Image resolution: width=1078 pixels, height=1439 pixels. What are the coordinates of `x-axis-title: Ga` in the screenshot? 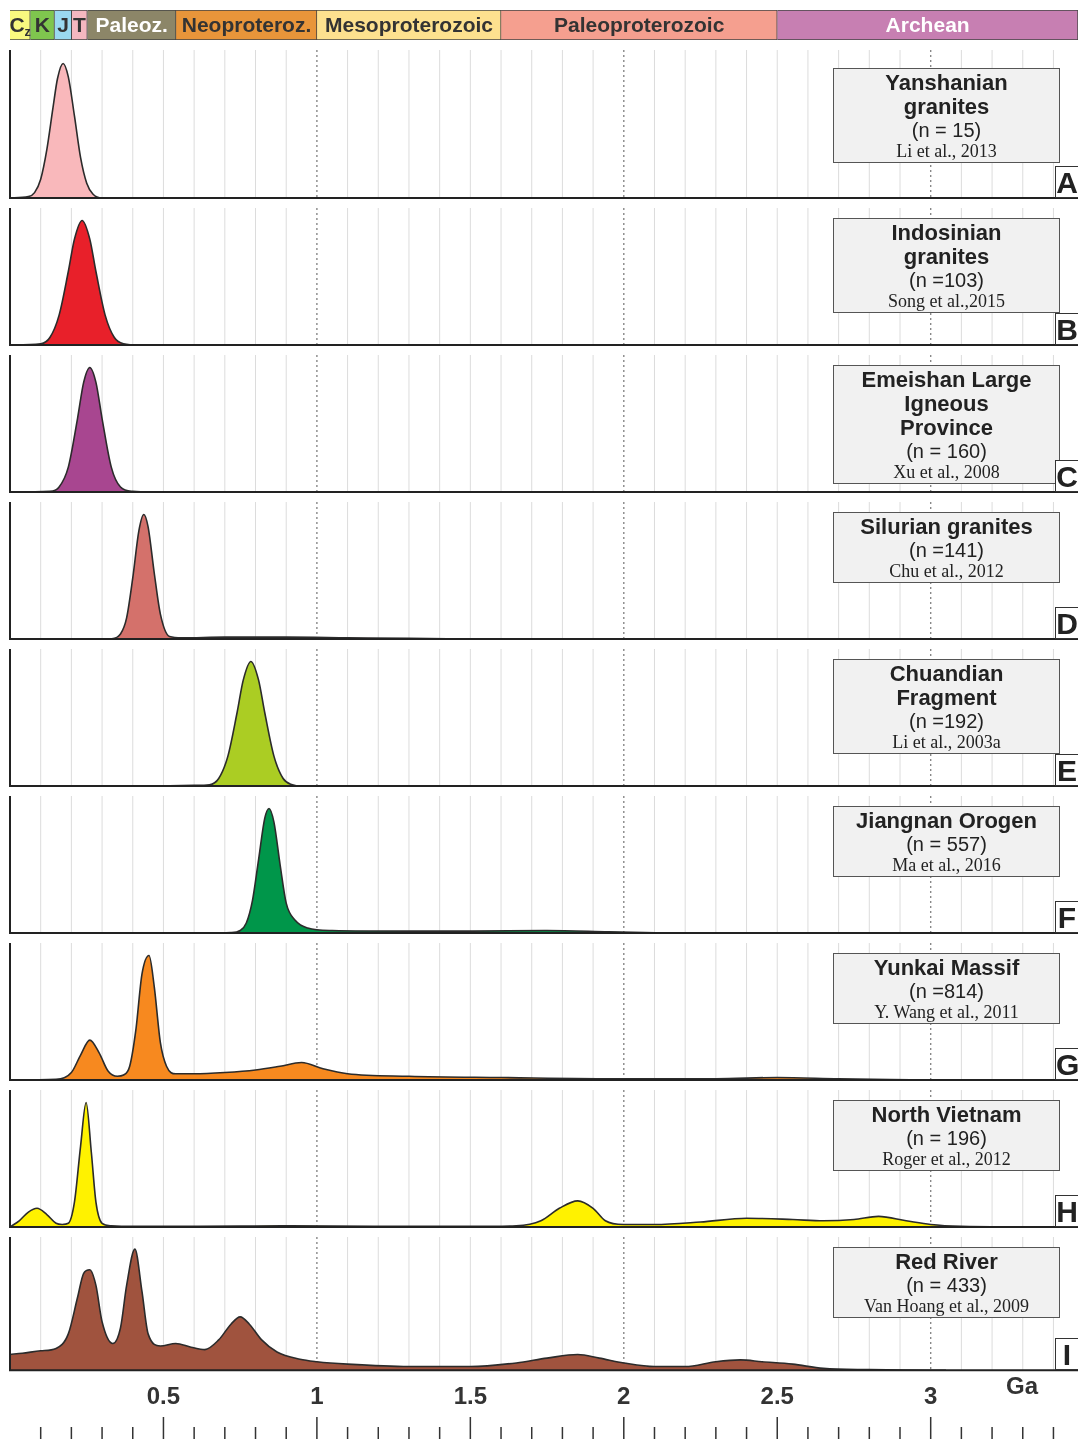 It's located at (1022, 1385).